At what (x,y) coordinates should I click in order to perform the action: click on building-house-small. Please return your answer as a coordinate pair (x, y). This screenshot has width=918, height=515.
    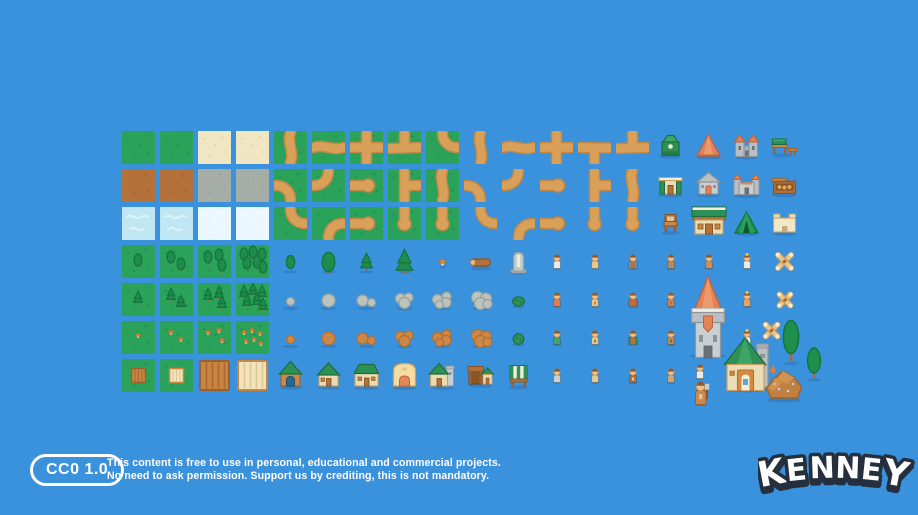
    Looking at the image, I should click on (328, 378).